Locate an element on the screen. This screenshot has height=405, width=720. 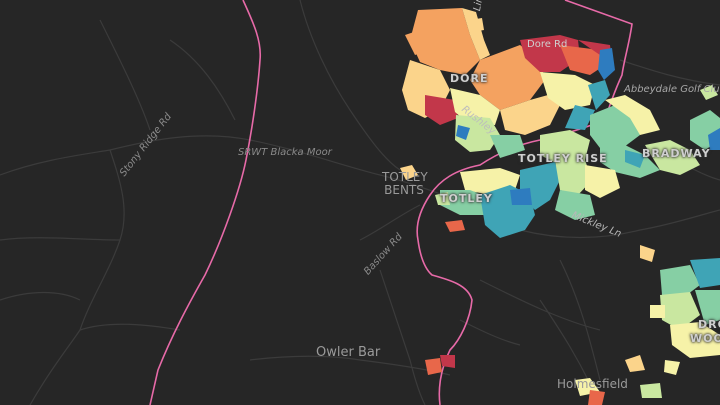
label-dore: DORE is located at coordinates (469, 78).